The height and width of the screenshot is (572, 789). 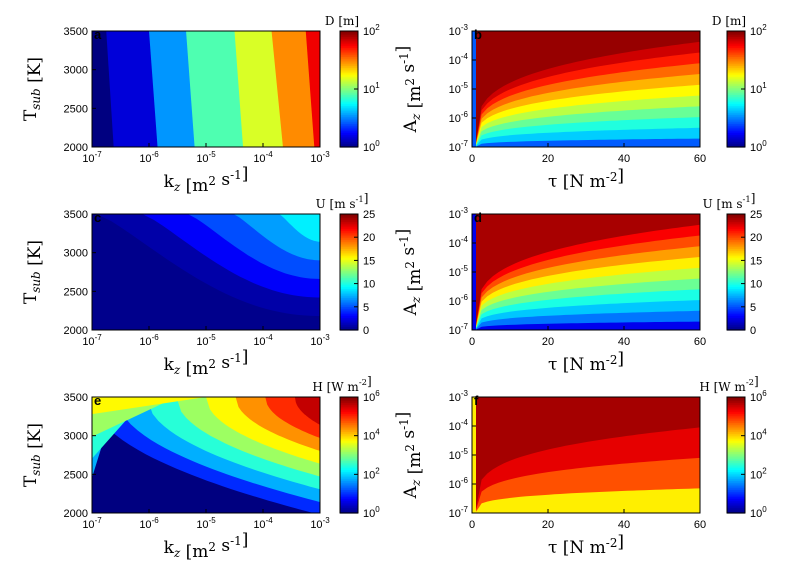 What do you see at coordinates (76, 148) in the screenshot?
I see `y-tick-label: 2000` at bounding box center [76, 148].